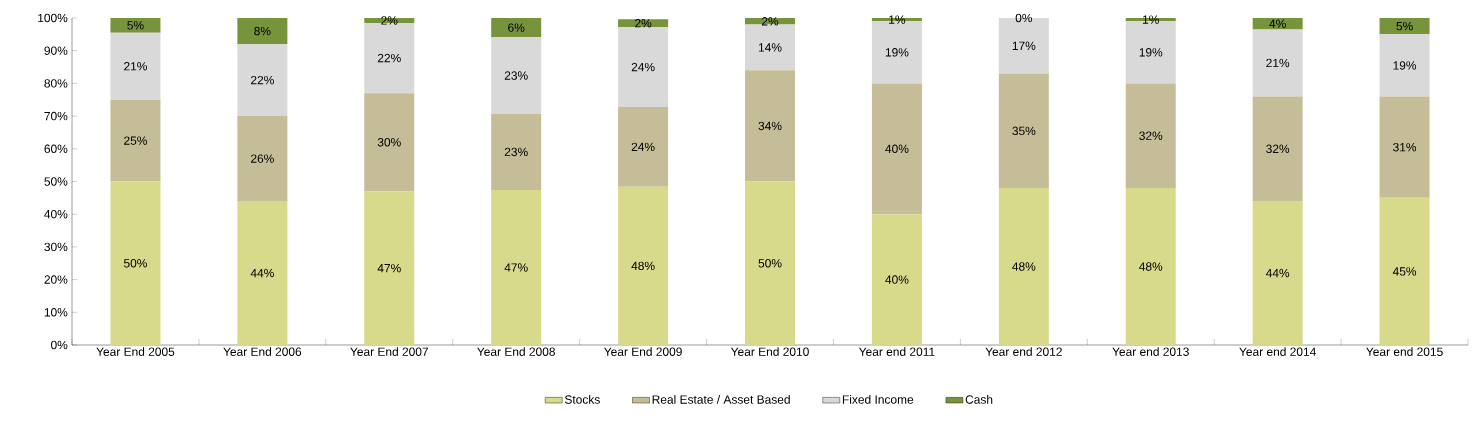  I want to click on data-label: 44%, so click(1277, 273).